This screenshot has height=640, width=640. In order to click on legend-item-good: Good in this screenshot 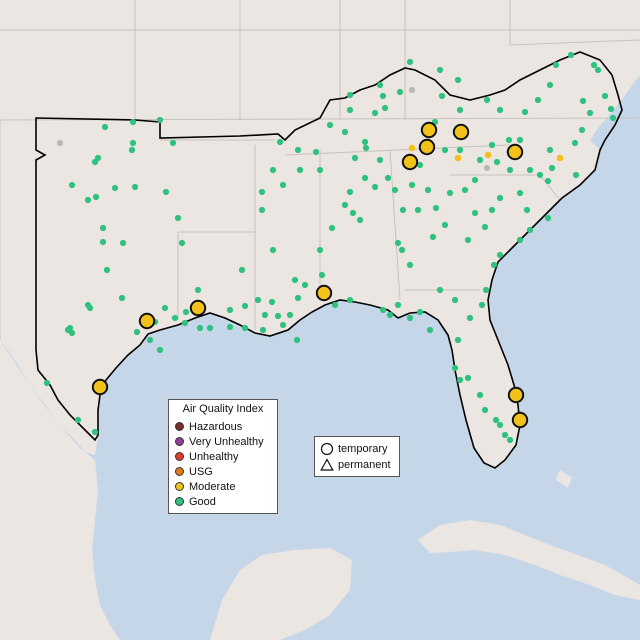, I will do `click(223, 501)`.